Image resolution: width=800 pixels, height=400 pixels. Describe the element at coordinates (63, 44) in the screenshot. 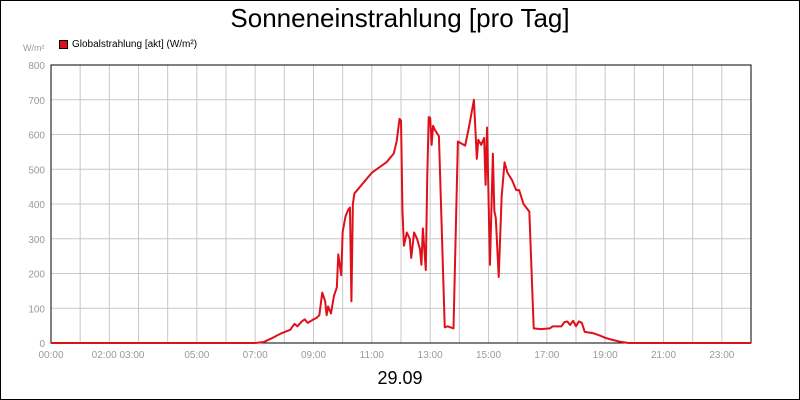

I see `legend-swatch` at that location.